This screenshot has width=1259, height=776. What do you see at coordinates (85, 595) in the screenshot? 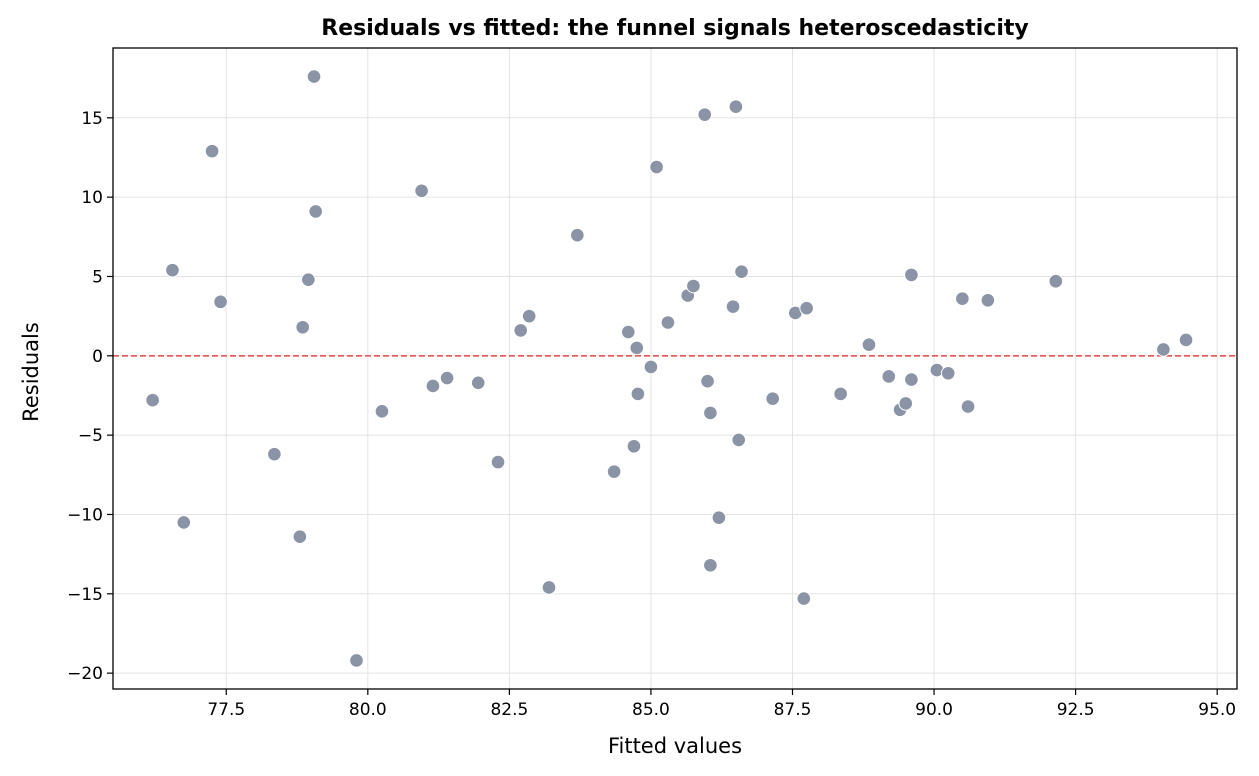
I see `y-tick-label: −15` at bounding box center [85, 595].